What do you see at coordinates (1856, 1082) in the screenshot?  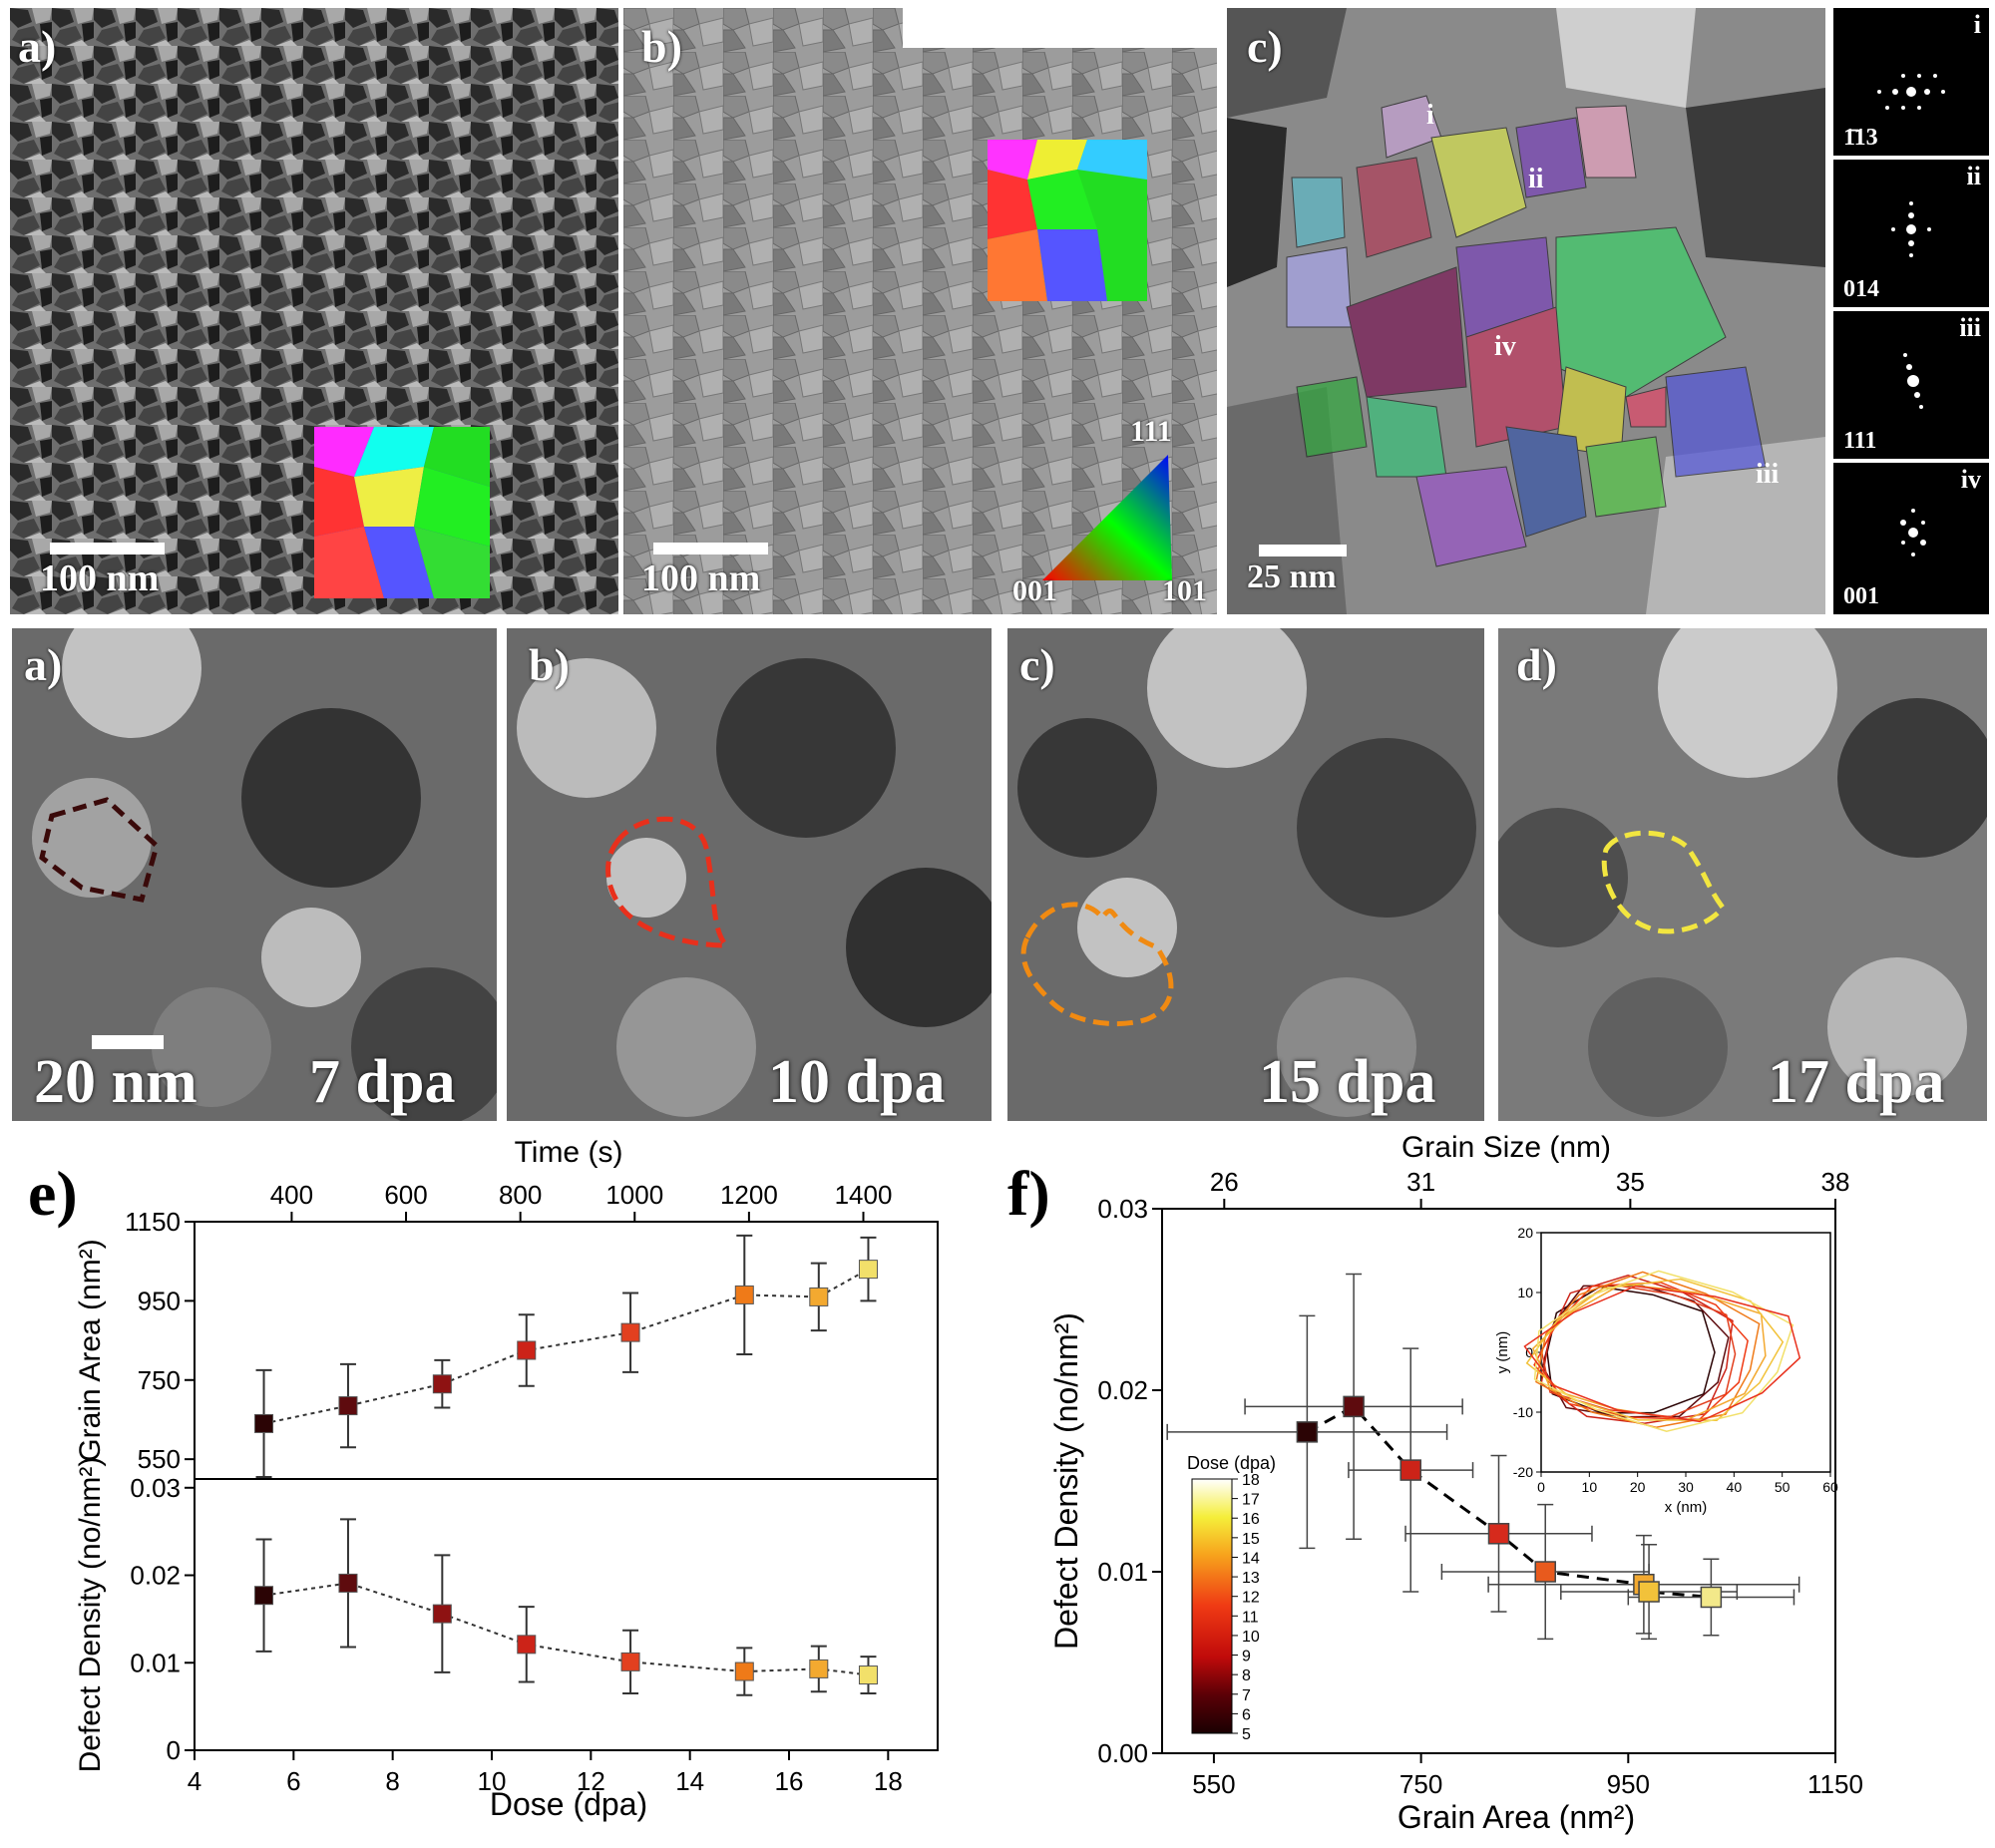 I see `dose-text-d: 17 dpa` at bounding box center [1856, 1082].